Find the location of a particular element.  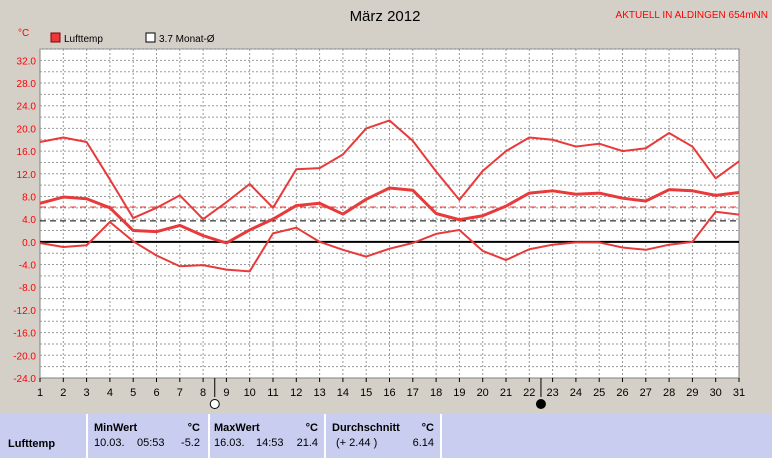

y-unit-label: °C is located at coordinates (23, 33).